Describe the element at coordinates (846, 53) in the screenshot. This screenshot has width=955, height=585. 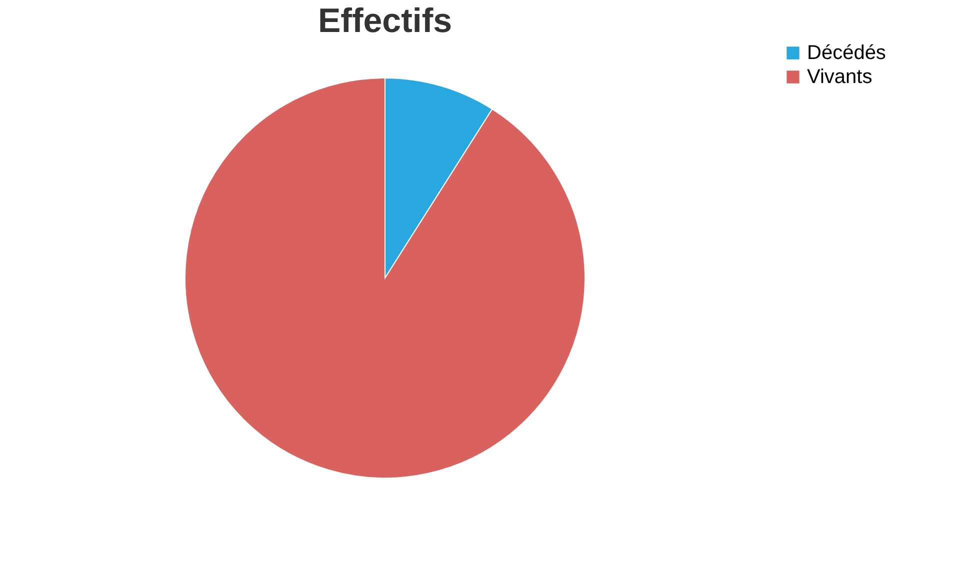
I see `legend-label: Décédés` at that location.